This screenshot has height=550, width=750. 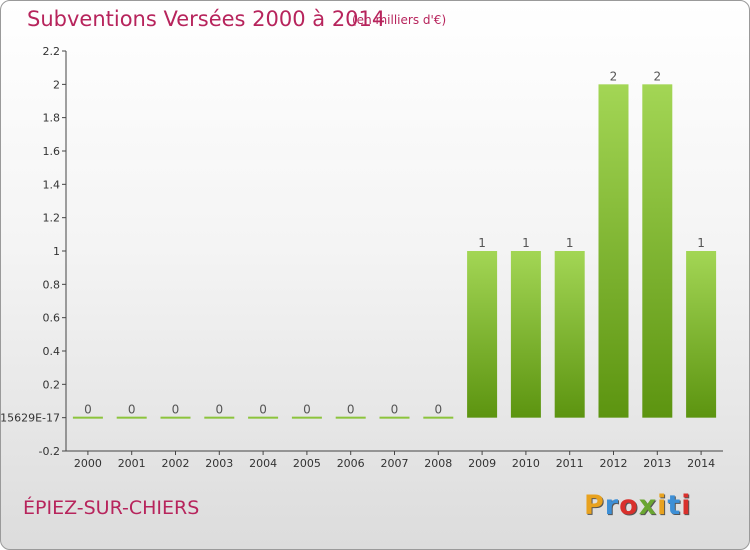 I want to click on data-label-2010: 1, so click(x=526, y=243).